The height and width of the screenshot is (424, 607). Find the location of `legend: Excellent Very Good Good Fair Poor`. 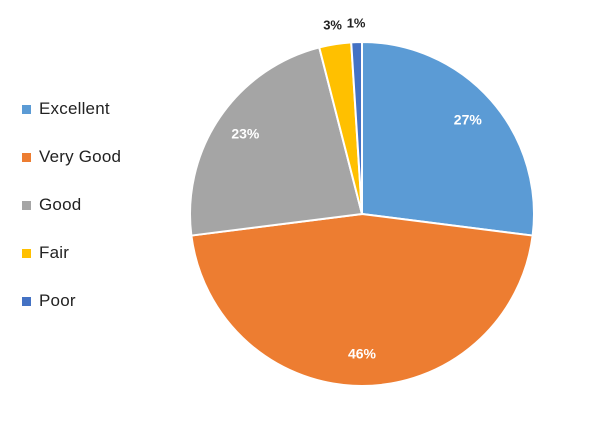

legend: Excellent Very Good Good Fair Poor is located at coordinates (71, 205).